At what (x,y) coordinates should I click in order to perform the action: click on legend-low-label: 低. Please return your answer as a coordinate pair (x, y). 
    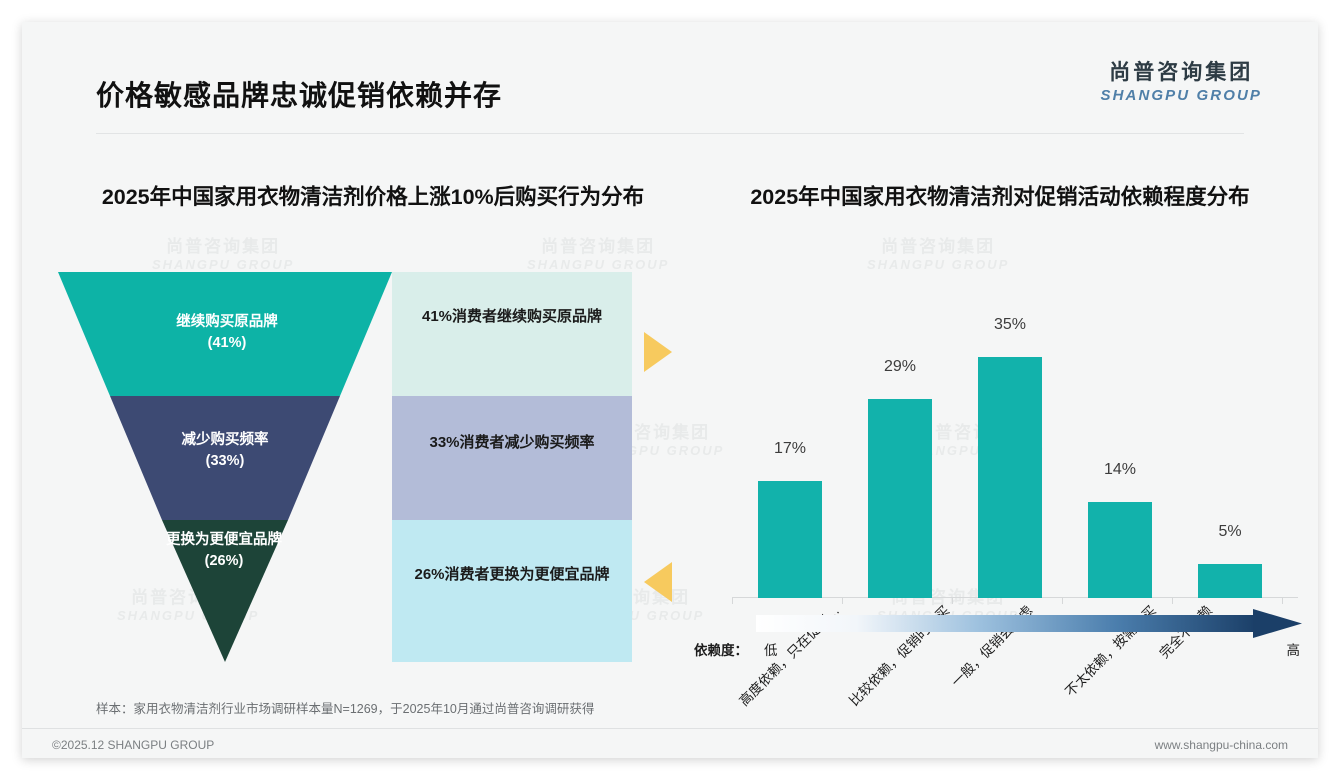
    Looking at the image, I should click on (771, 650).